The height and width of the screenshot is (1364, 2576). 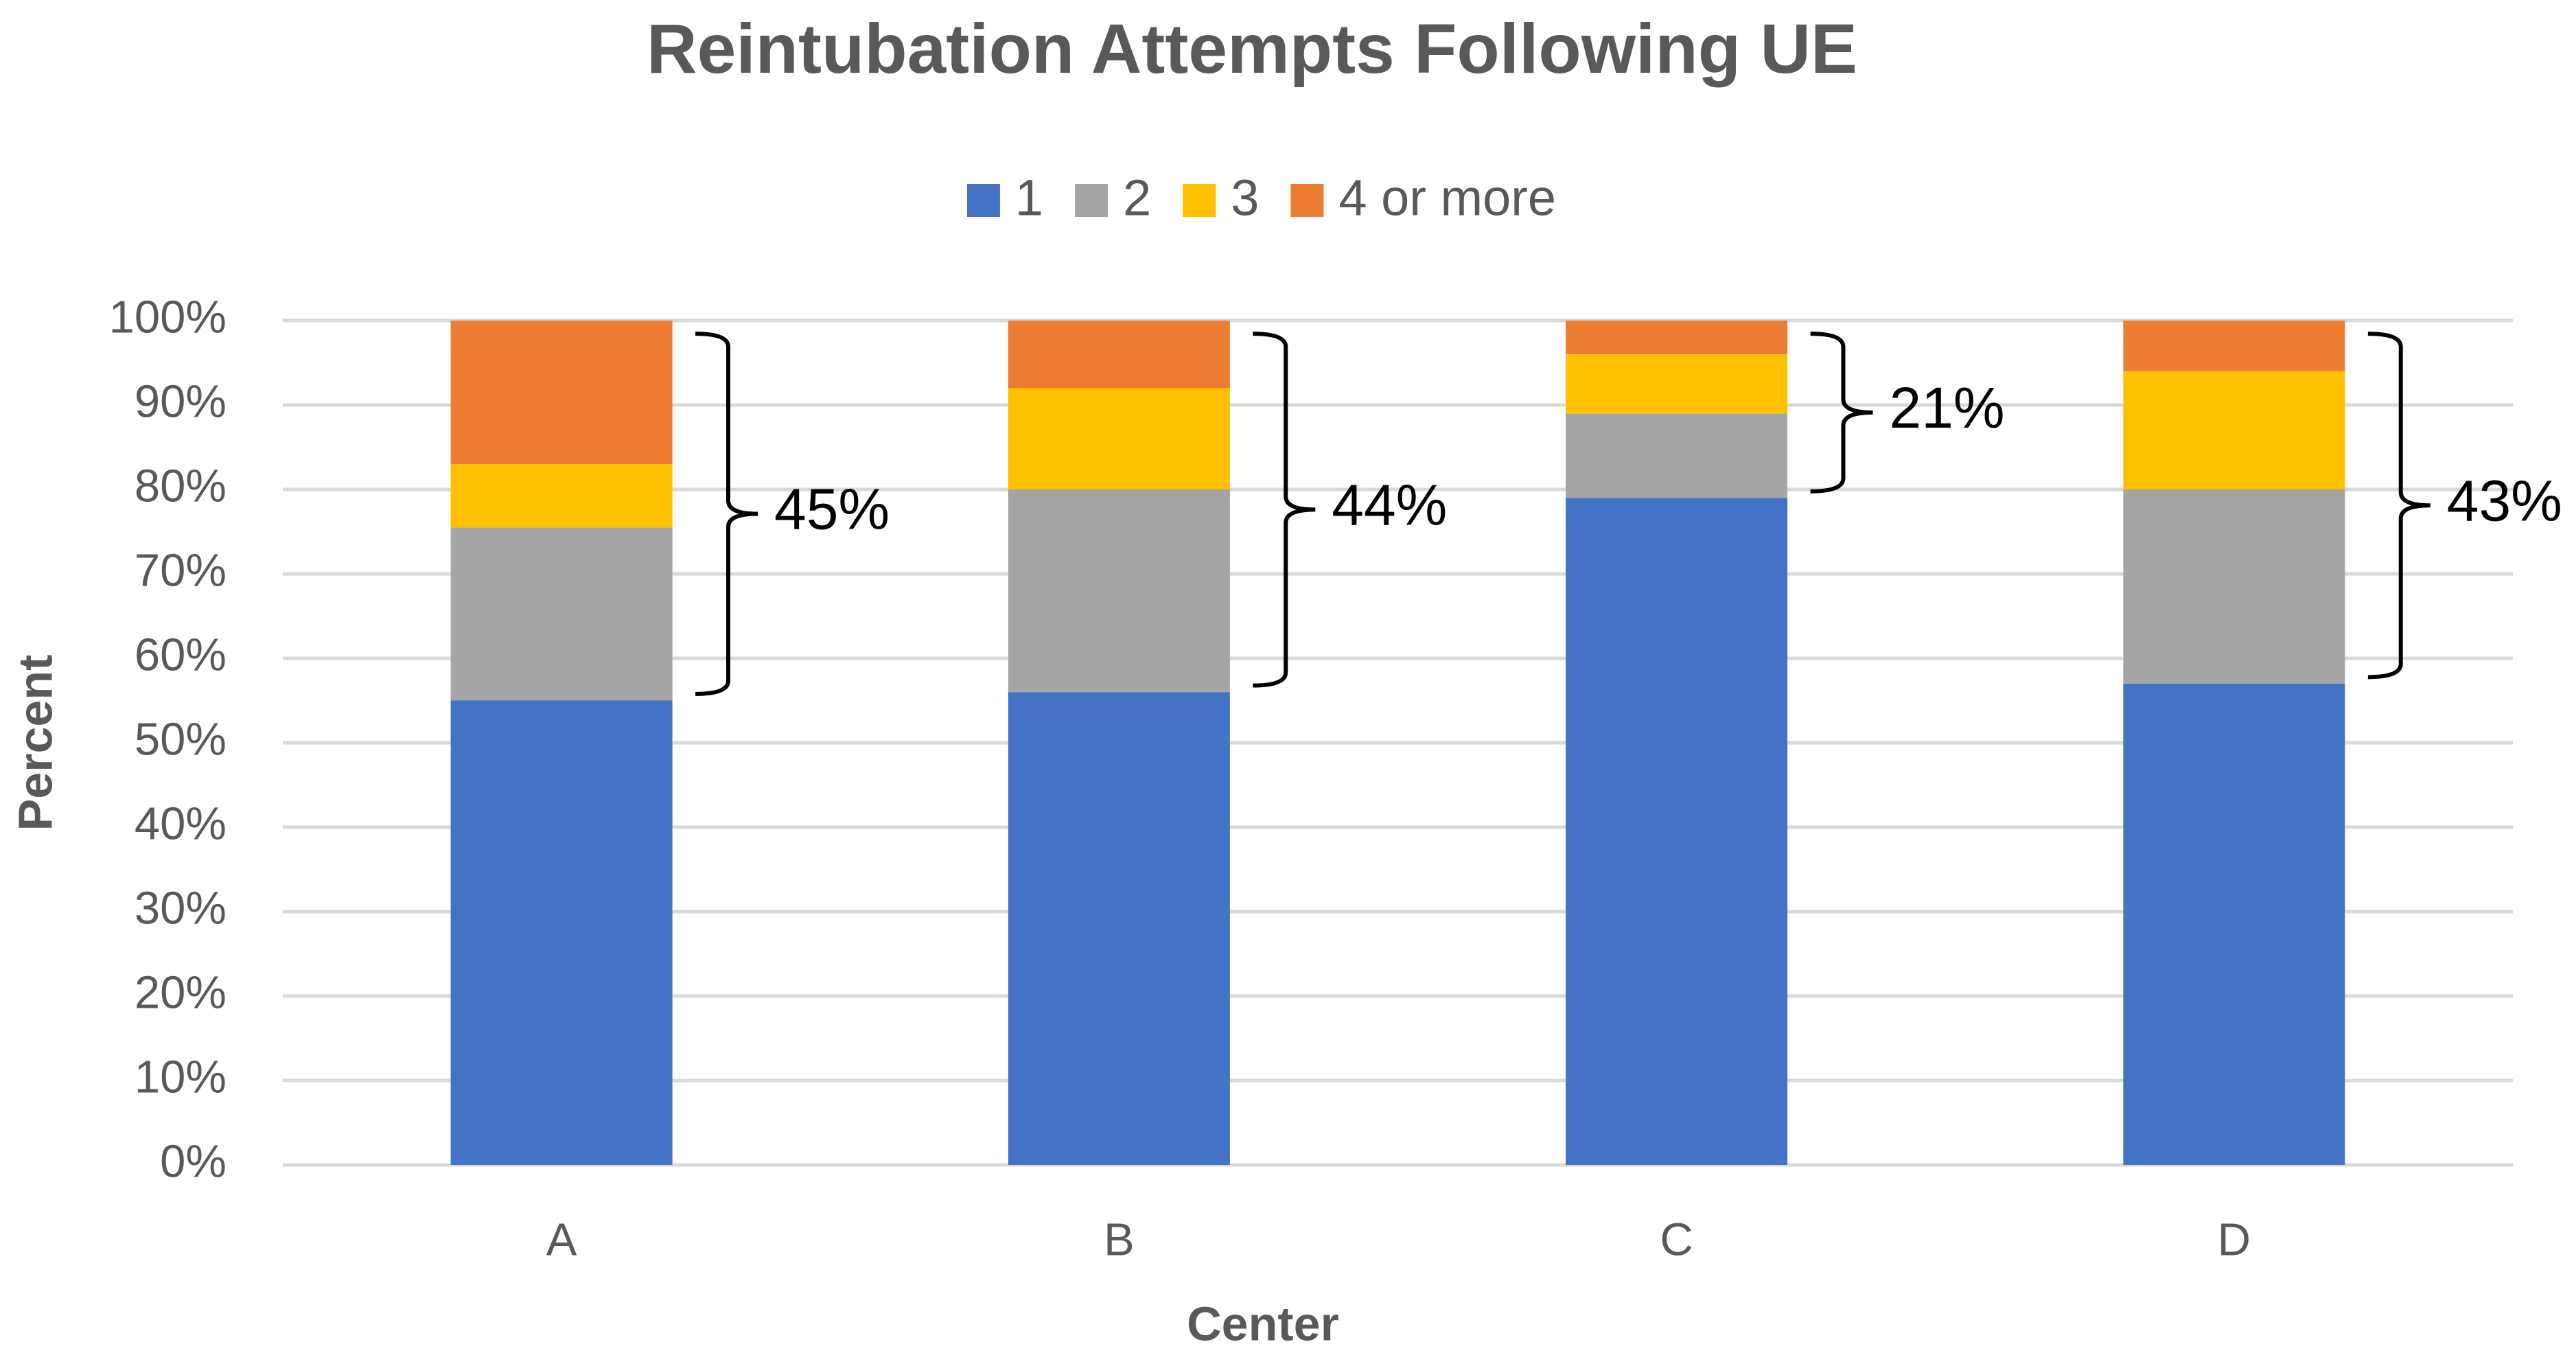 I want to click on x-axis-title: Center, so click(x=1263, y=1323).